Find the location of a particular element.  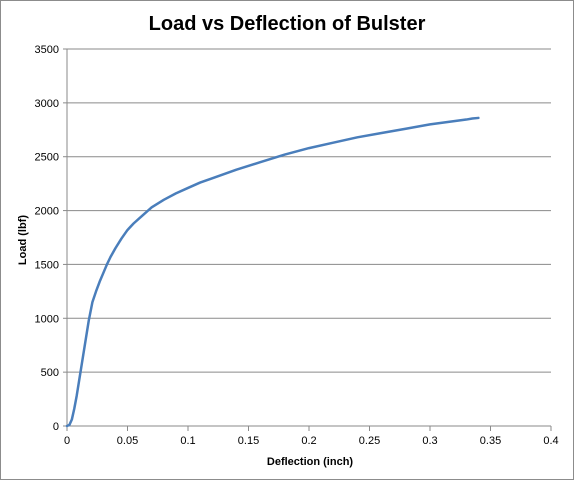

y-tick-label: 500 is located at coordinates (50, 373).